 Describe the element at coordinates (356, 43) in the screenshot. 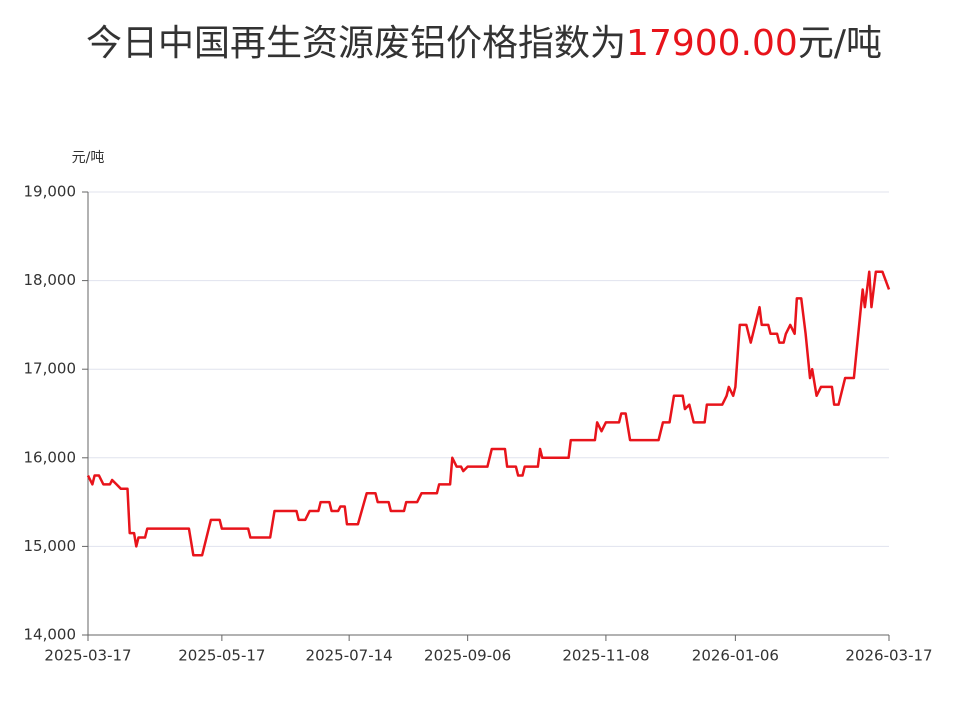

I see `title-text: 今日中国再生资源废铝价格指数为` at that location.